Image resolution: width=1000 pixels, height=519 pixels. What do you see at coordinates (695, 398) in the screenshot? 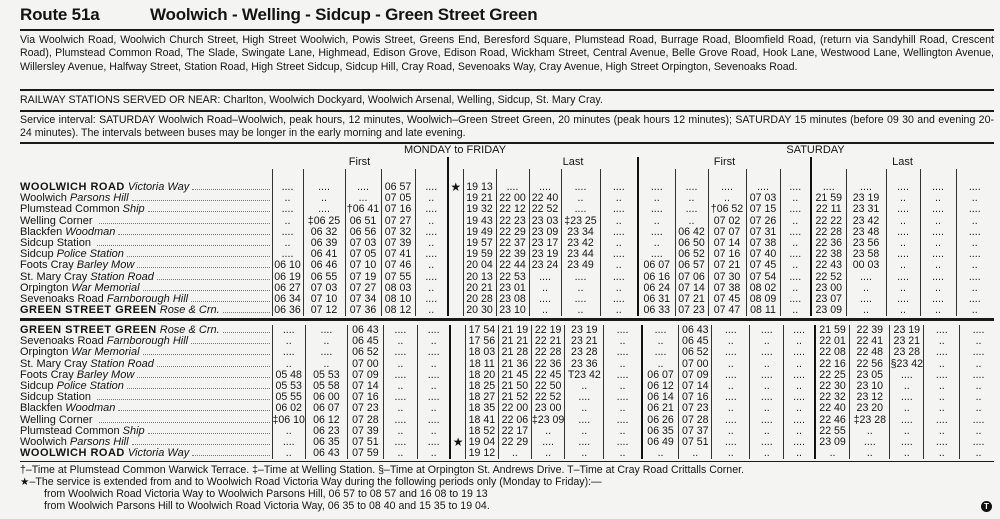
I see `departure-time: 07 16` at bounding box center [695, 398].